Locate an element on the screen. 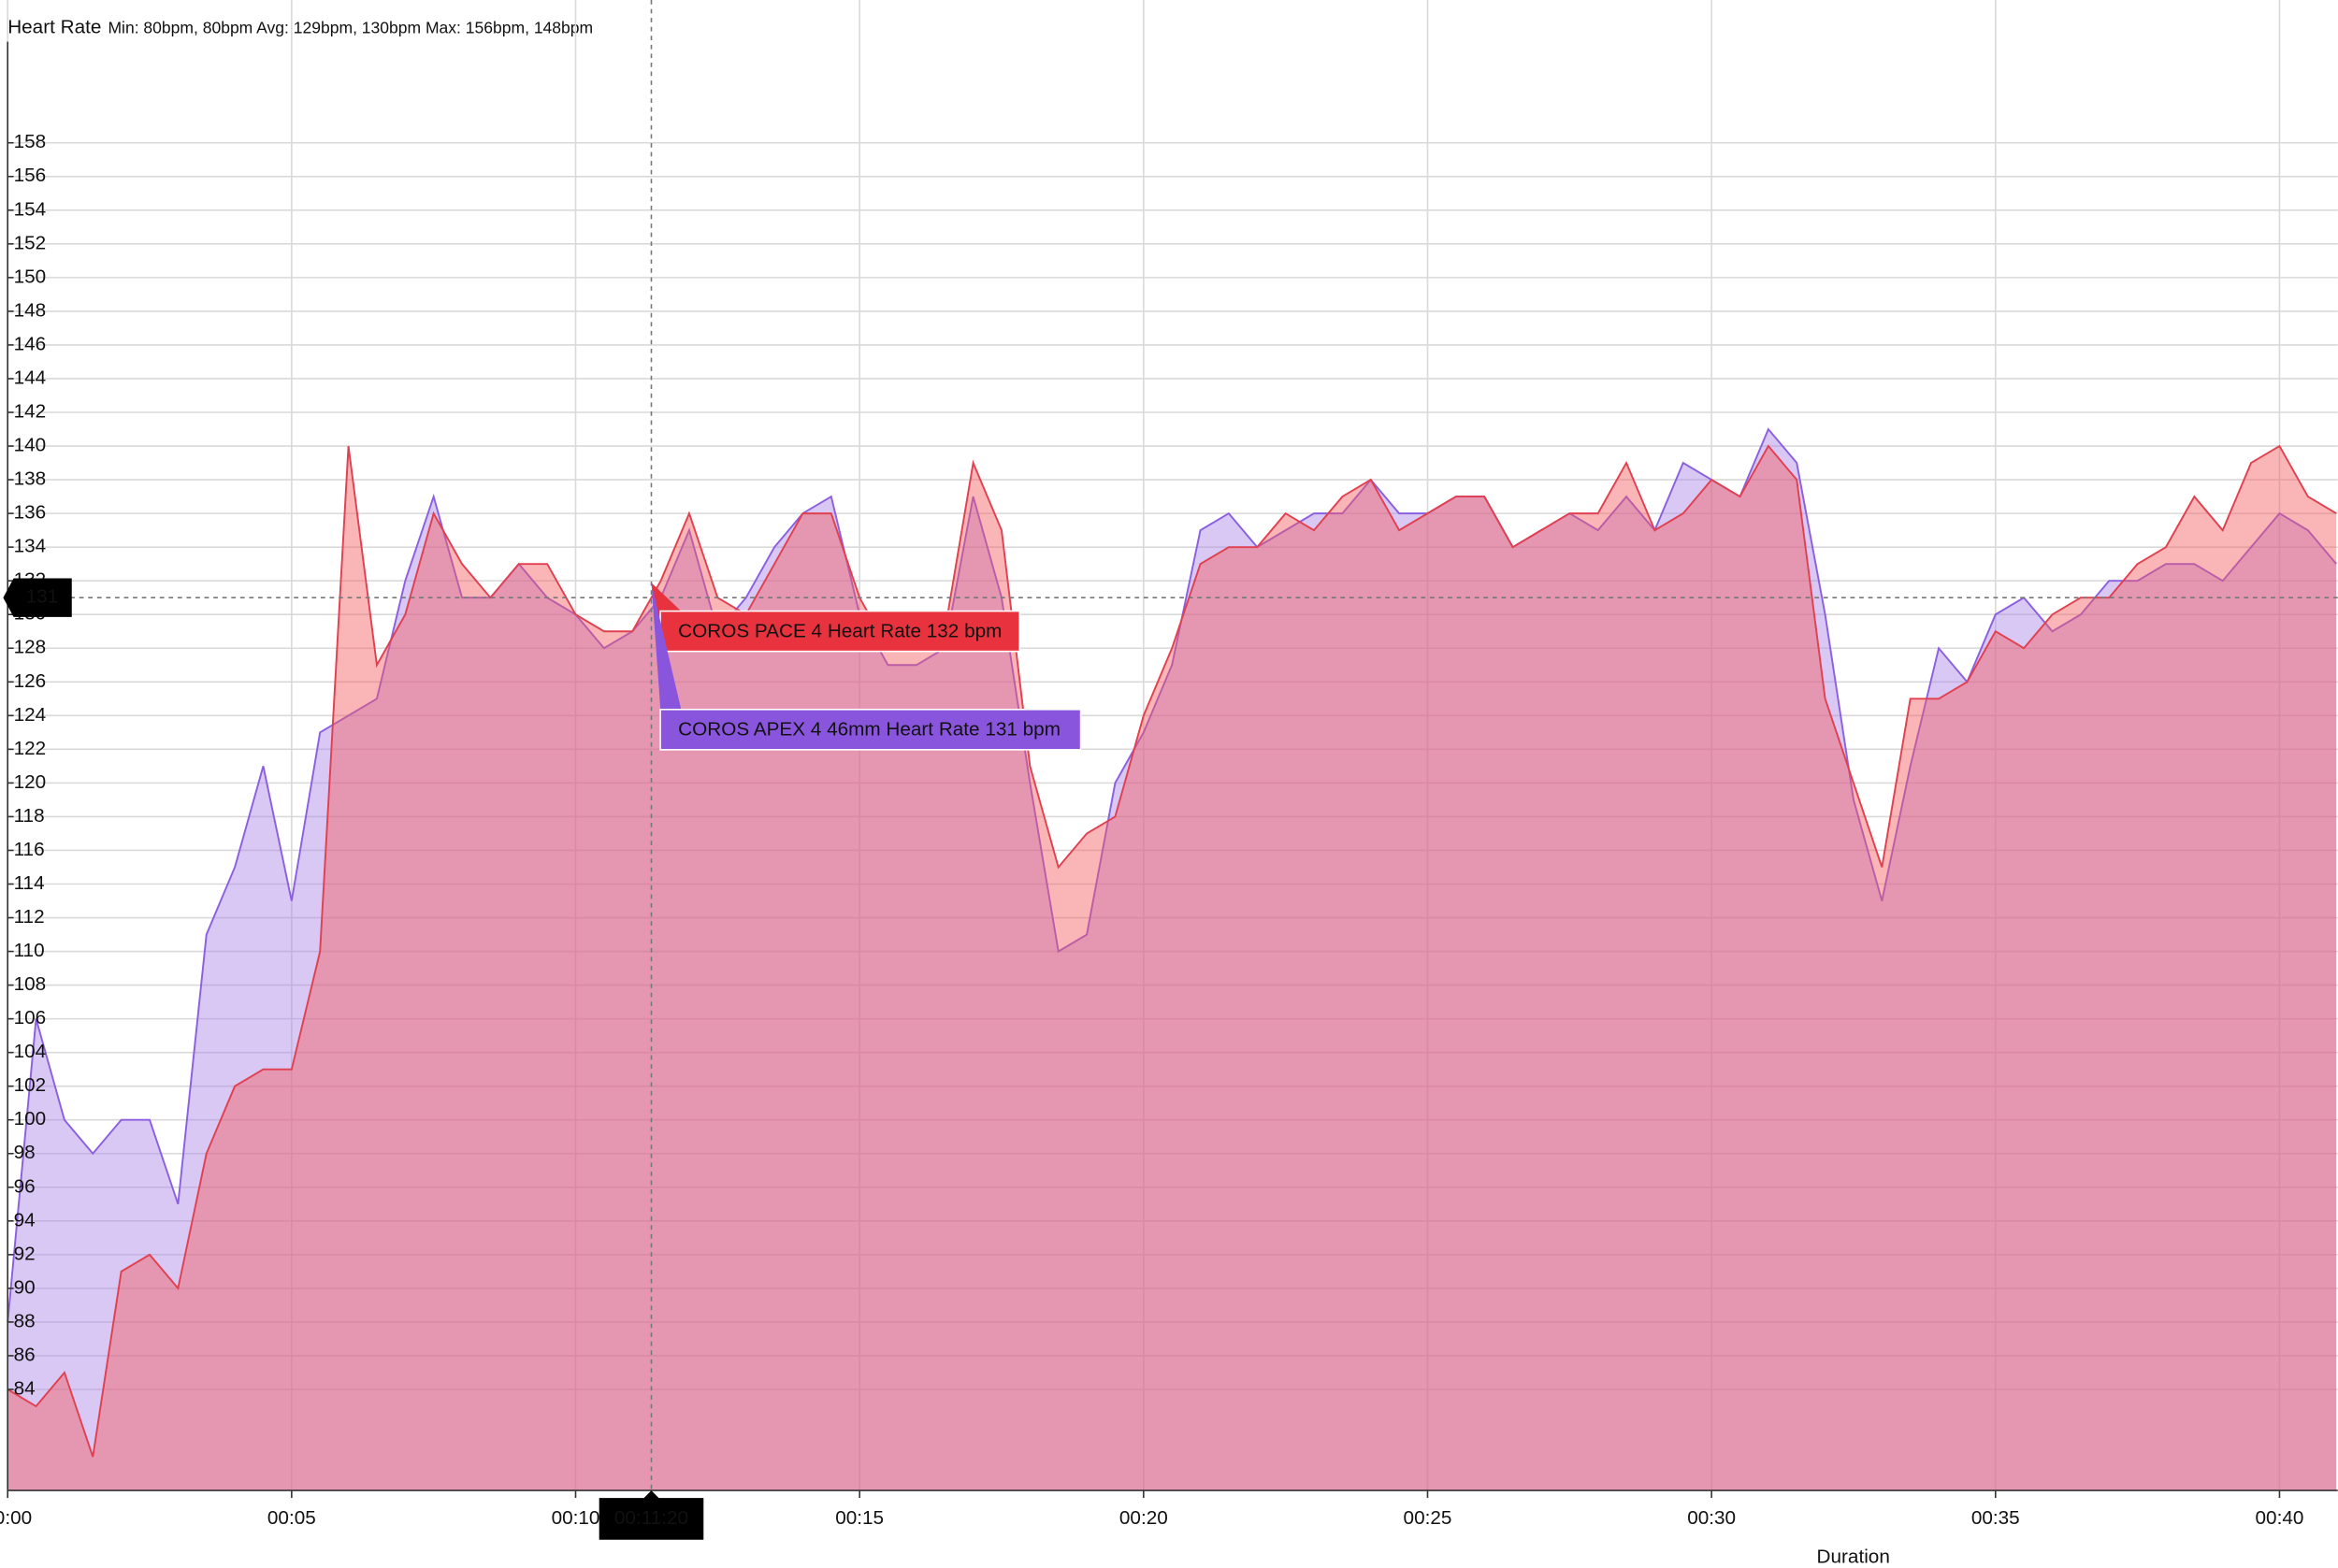 This screenshot has height=1568, width=2338. x-tick-label: 00:05 is located at coordinates (291, 1518).